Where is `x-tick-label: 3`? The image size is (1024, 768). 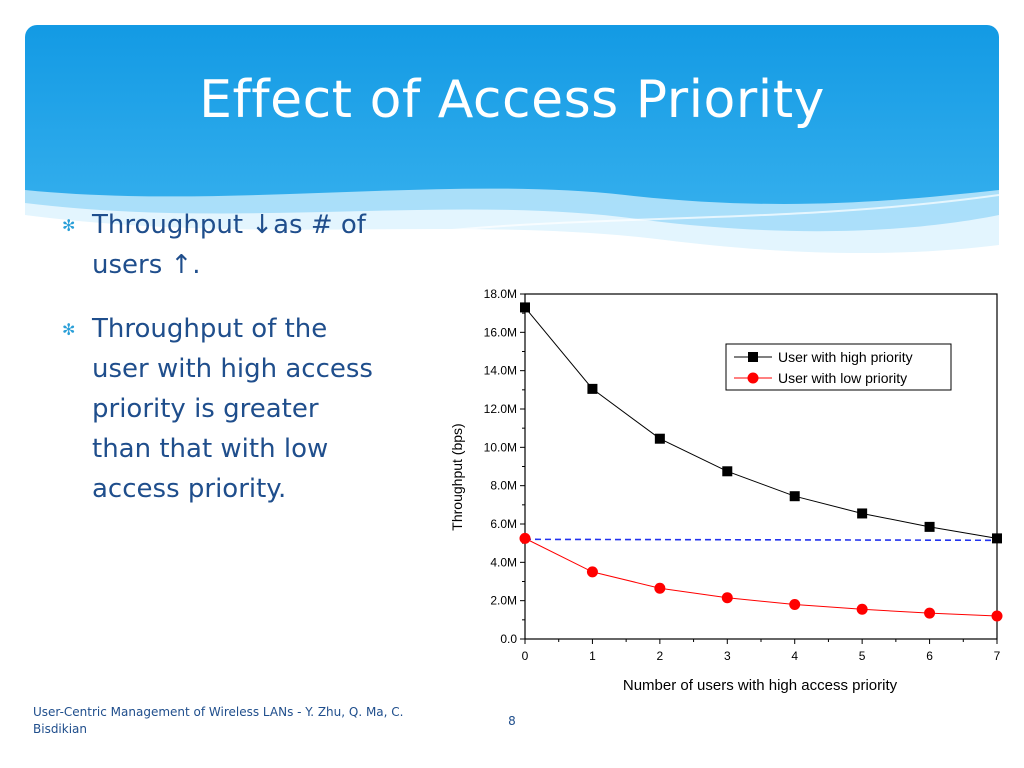
x-tick-label: 3 is located at coordinates (727, 656).